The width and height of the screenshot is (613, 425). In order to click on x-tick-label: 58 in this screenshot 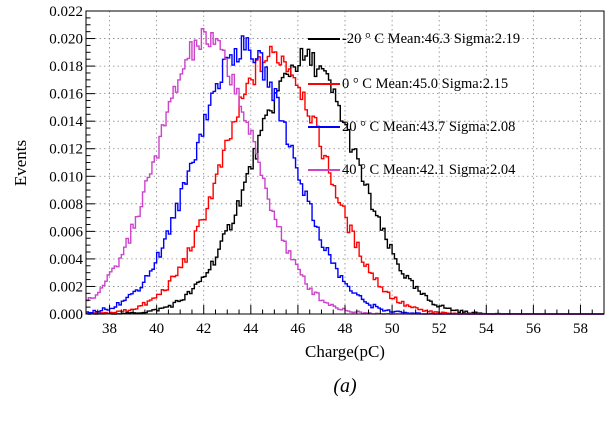, I will do `click(580, 329)`.